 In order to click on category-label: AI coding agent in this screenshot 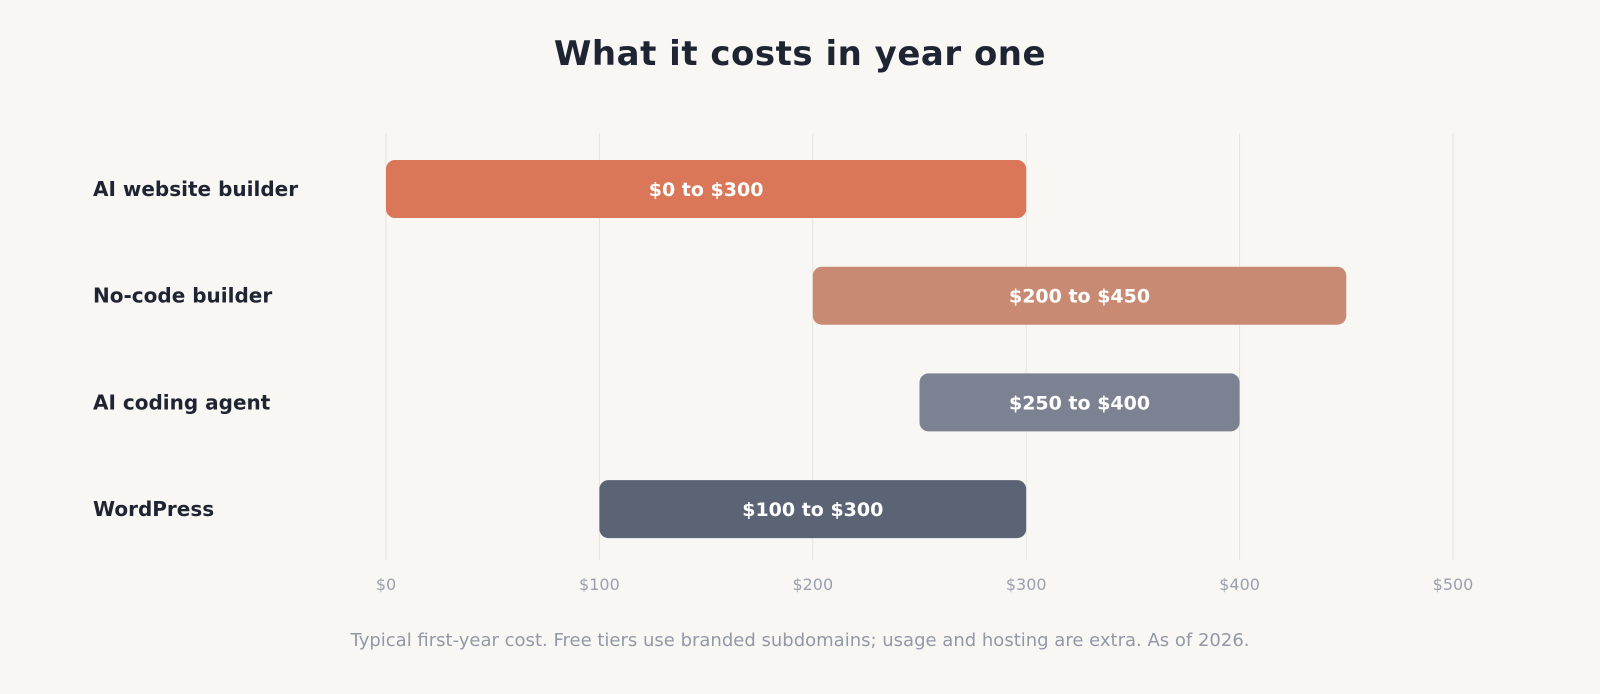, I will do `click(182, 402)`.